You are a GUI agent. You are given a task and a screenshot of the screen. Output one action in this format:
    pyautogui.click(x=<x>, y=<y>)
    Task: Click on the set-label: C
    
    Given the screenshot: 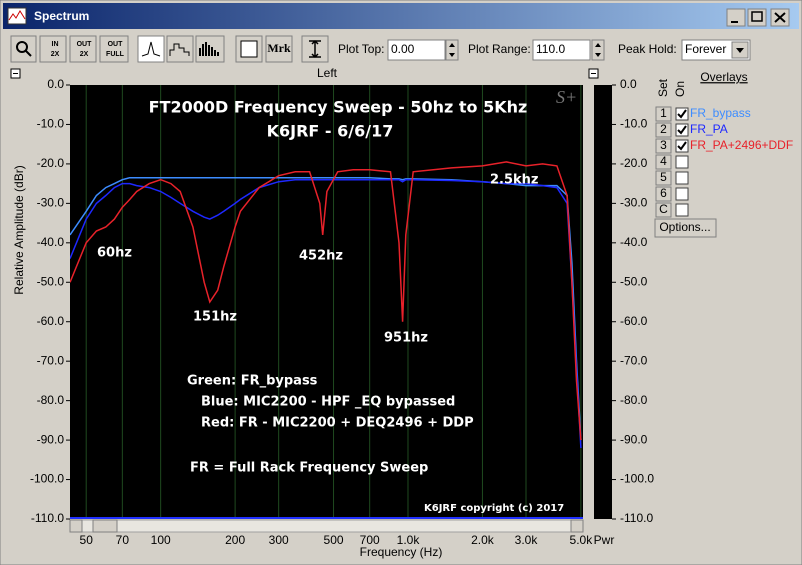 What is the action you would take?
    pyautogui.click(x=663, y=209)
    